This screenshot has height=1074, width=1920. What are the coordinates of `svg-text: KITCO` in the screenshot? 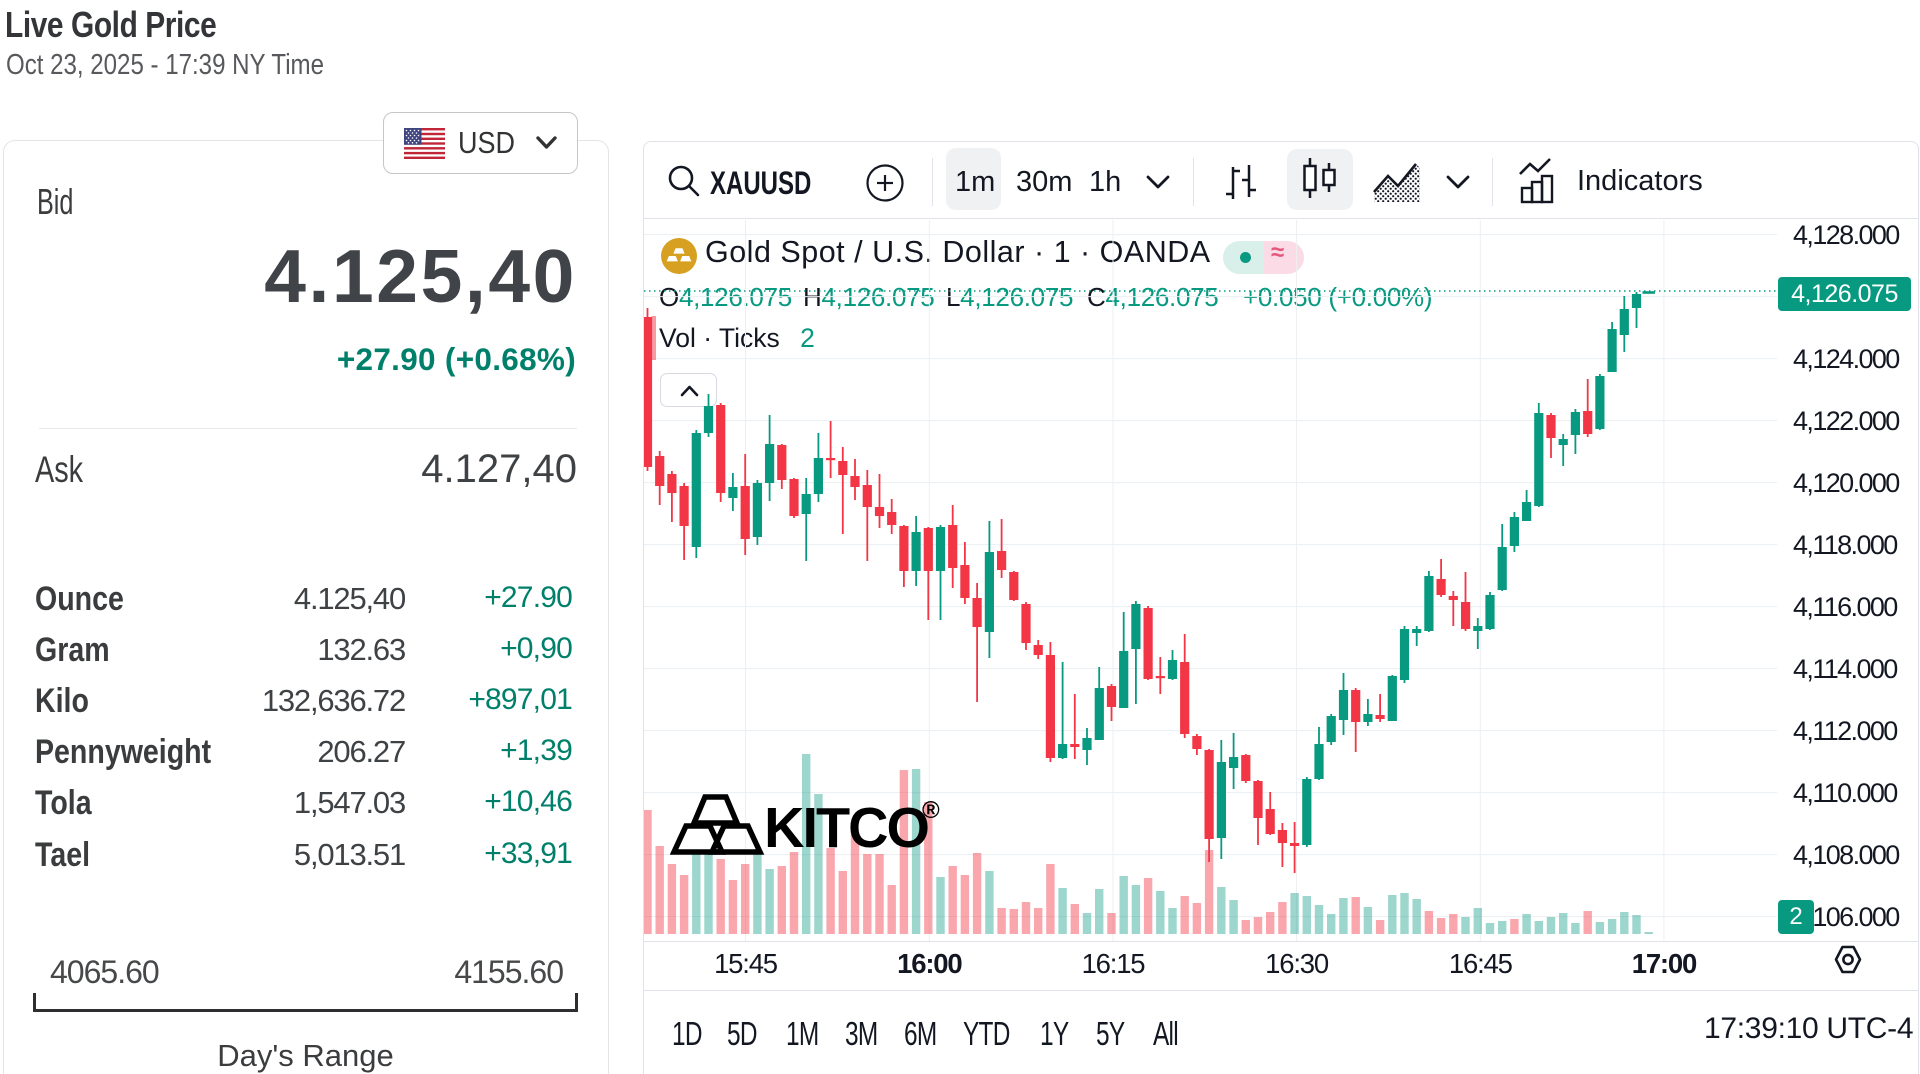 It's located at (846, 826).